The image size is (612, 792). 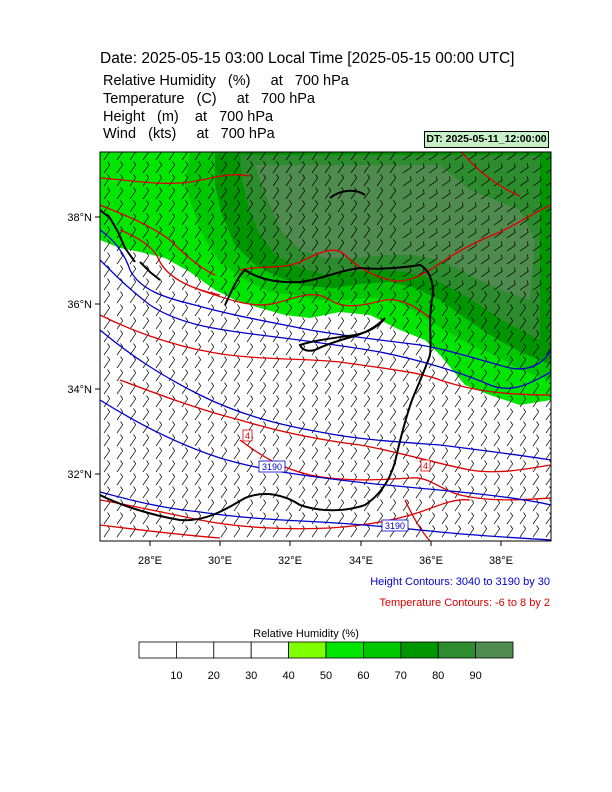 I want to click on colorbar-label: 80, so click(x=438, y=676).